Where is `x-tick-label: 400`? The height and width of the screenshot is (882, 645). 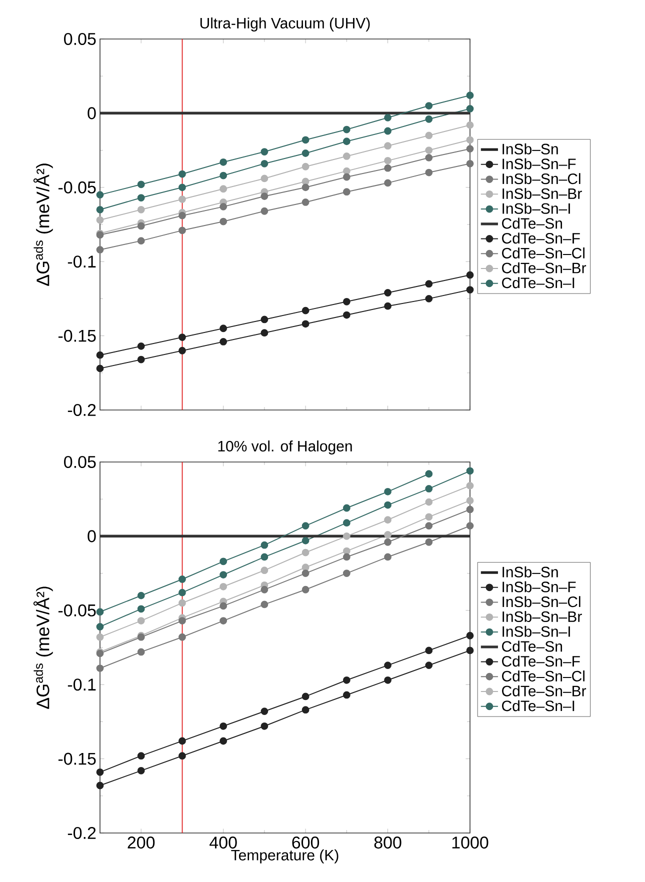 x-tick-label: 400 is located at coordinates (223, 842).